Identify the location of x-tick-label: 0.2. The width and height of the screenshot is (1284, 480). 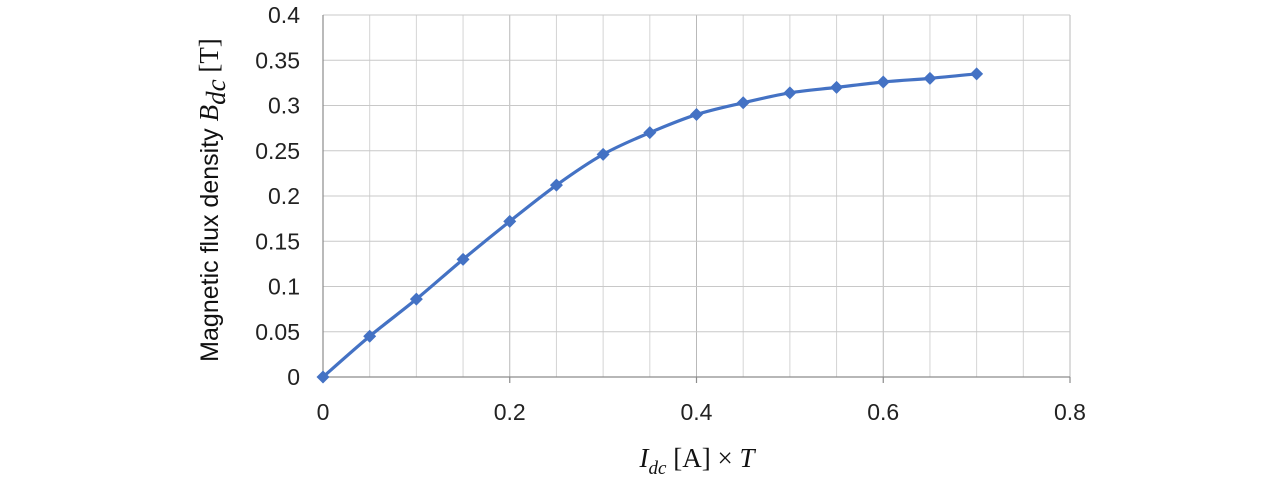
(510, 412).